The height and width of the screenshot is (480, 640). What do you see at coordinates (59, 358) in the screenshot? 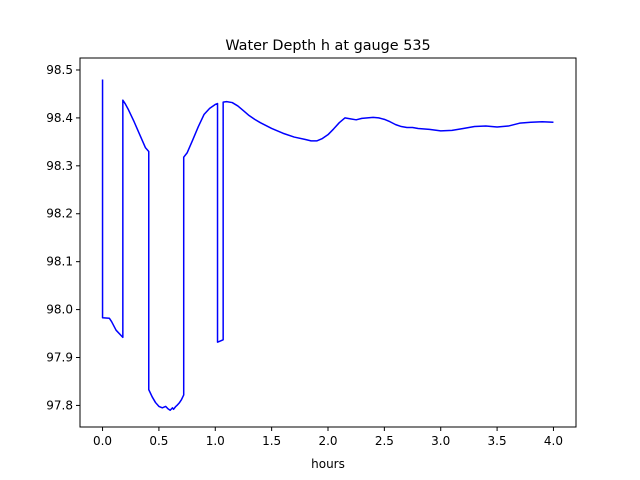
I see `y-tick-label: 97.9` at bounding box center [59, 358].